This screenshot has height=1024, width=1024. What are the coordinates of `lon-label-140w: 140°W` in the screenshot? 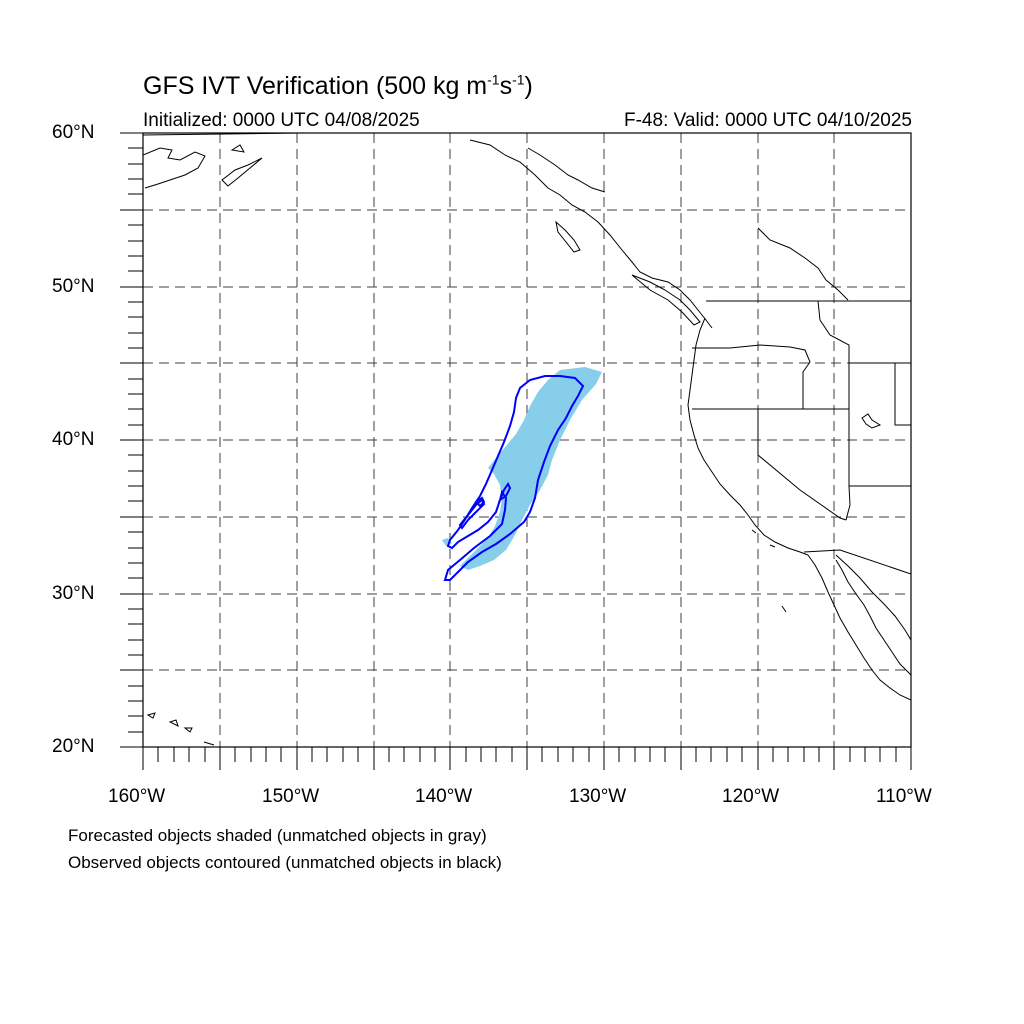 It's located at (444, 796).